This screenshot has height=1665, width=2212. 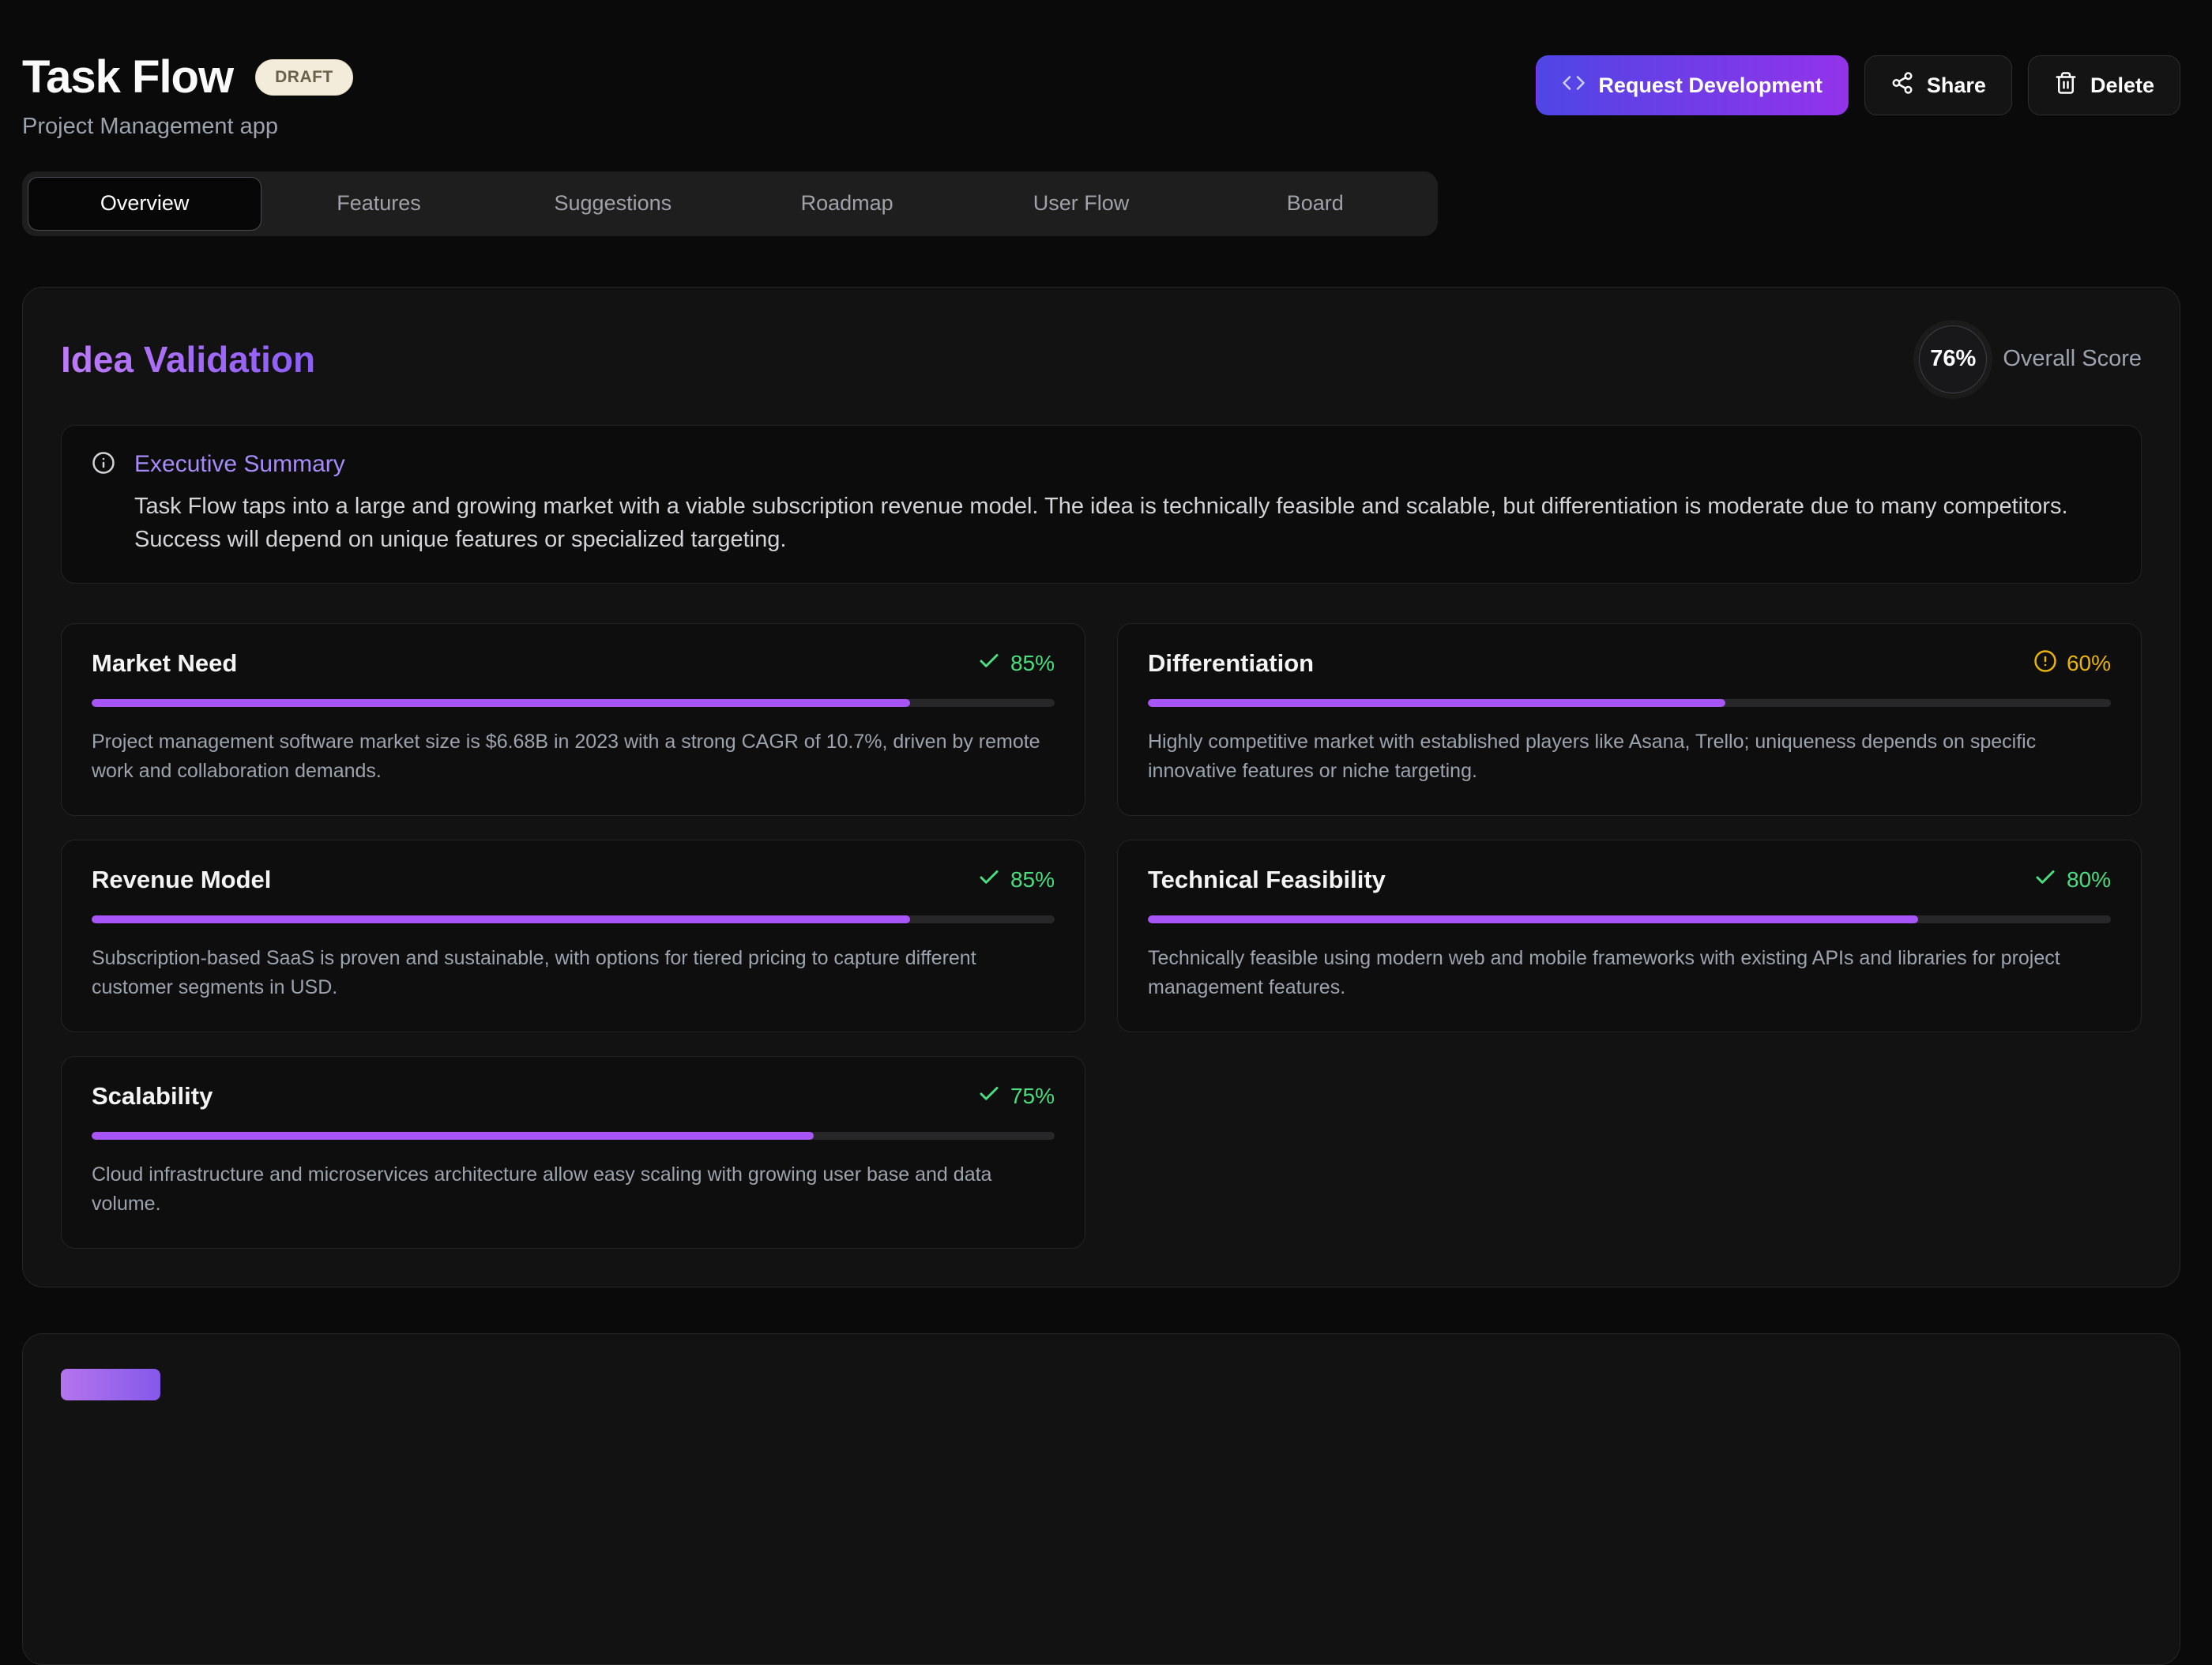 What do you see at coordinates (379, 203) in the screenshot?
I see `tab-features: Features` at bounding box center [379, 203].